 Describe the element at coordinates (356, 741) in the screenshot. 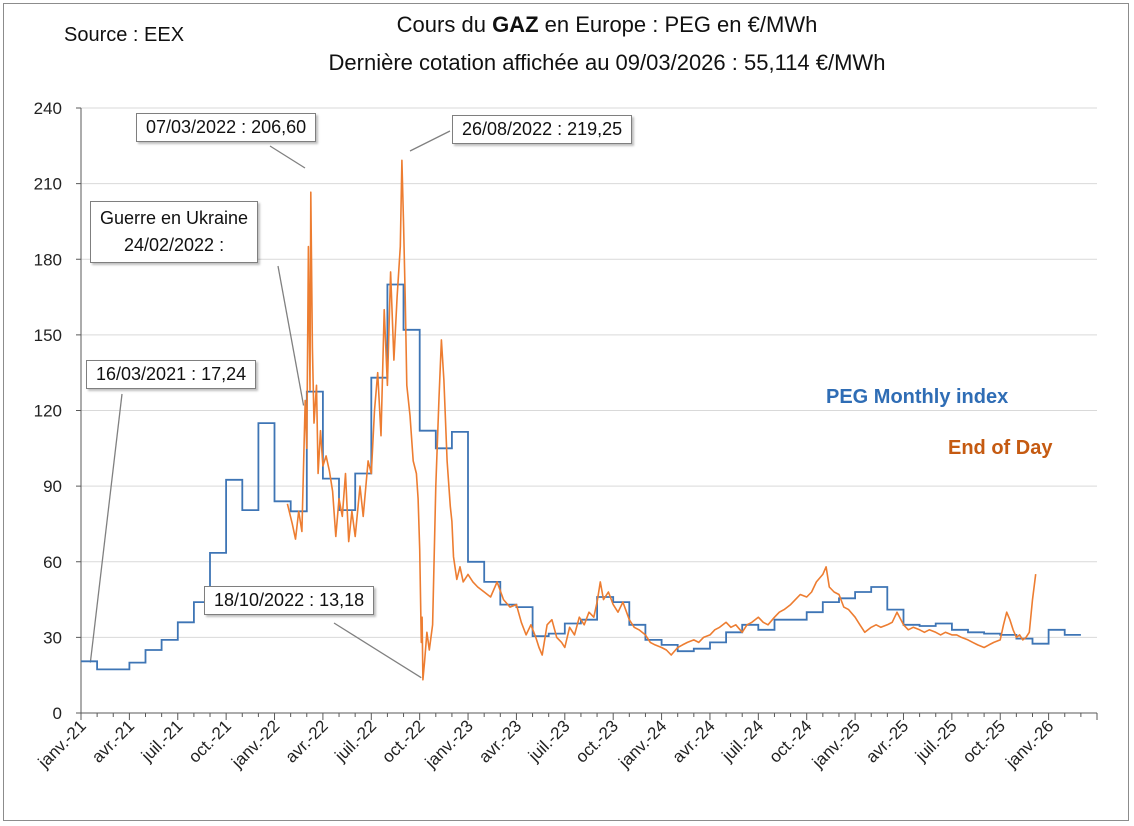

I see `x-tick-label: juil.-22` at that location.